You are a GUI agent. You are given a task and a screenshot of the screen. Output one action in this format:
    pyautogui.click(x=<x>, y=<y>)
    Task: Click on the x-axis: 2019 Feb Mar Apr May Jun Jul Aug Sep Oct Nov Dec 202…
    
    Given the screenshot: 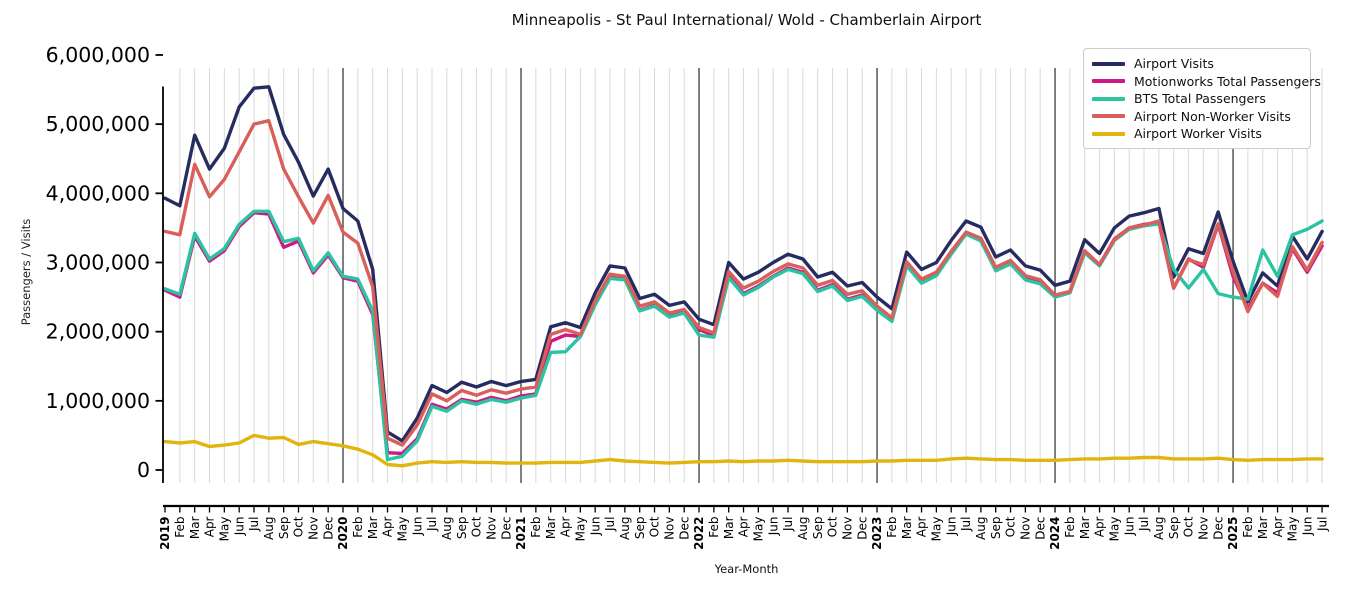 What is the action you would take?
    pyautogui.click(x=743, y=527)
    